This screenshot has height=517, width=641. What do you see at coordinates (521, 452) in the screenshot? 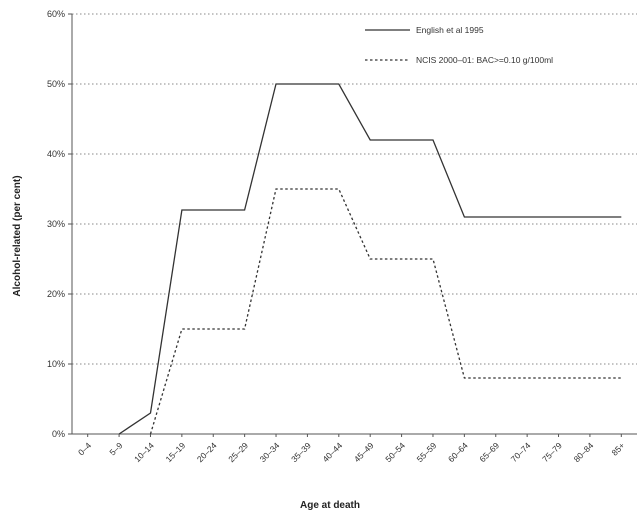
I see `x-tick-label: 70–74` at bounding box center [521, 452].